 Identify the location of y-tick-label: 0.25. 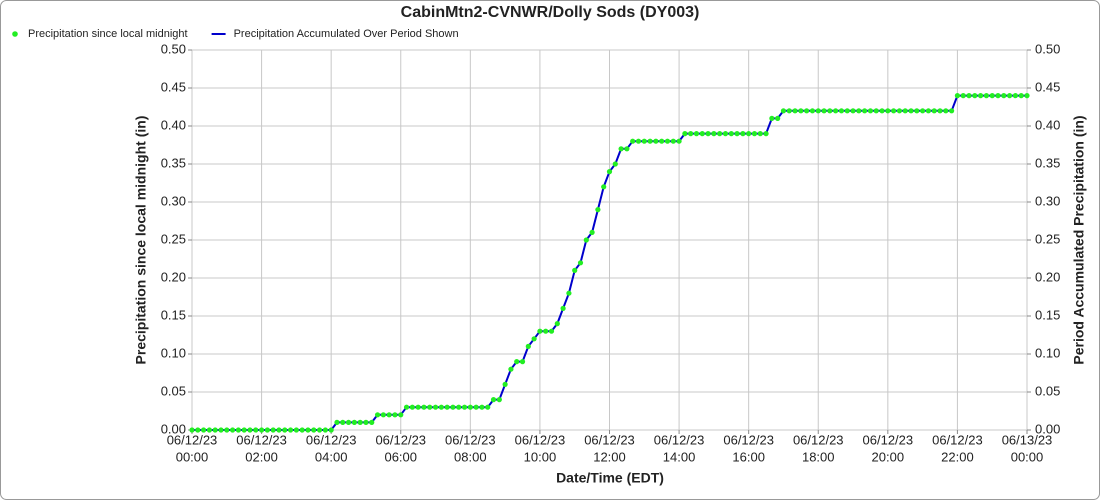
(173, 238).